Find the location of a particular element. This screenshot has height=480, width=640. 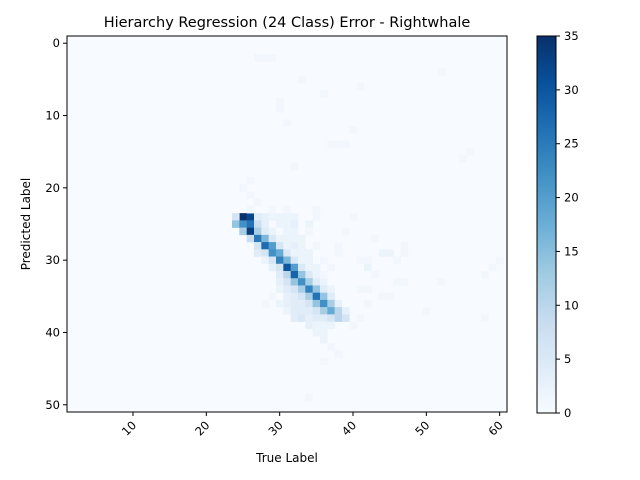

tick-label: 60 is located at coordinates (496, 428).